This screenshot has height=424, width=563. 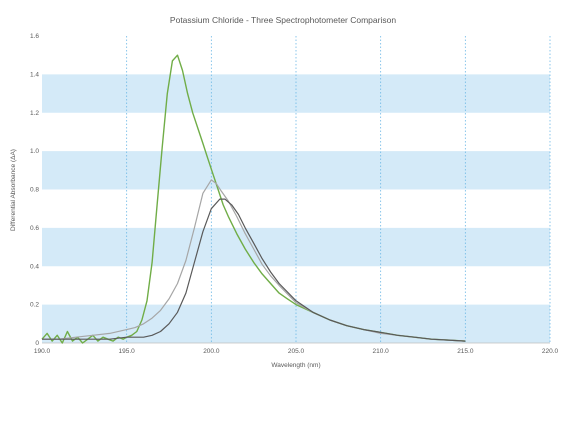 What do you see at coordinates (34, 305) in the screenshot?
I see `y-tick-label: 0.2` at bounding box center [34, 305].